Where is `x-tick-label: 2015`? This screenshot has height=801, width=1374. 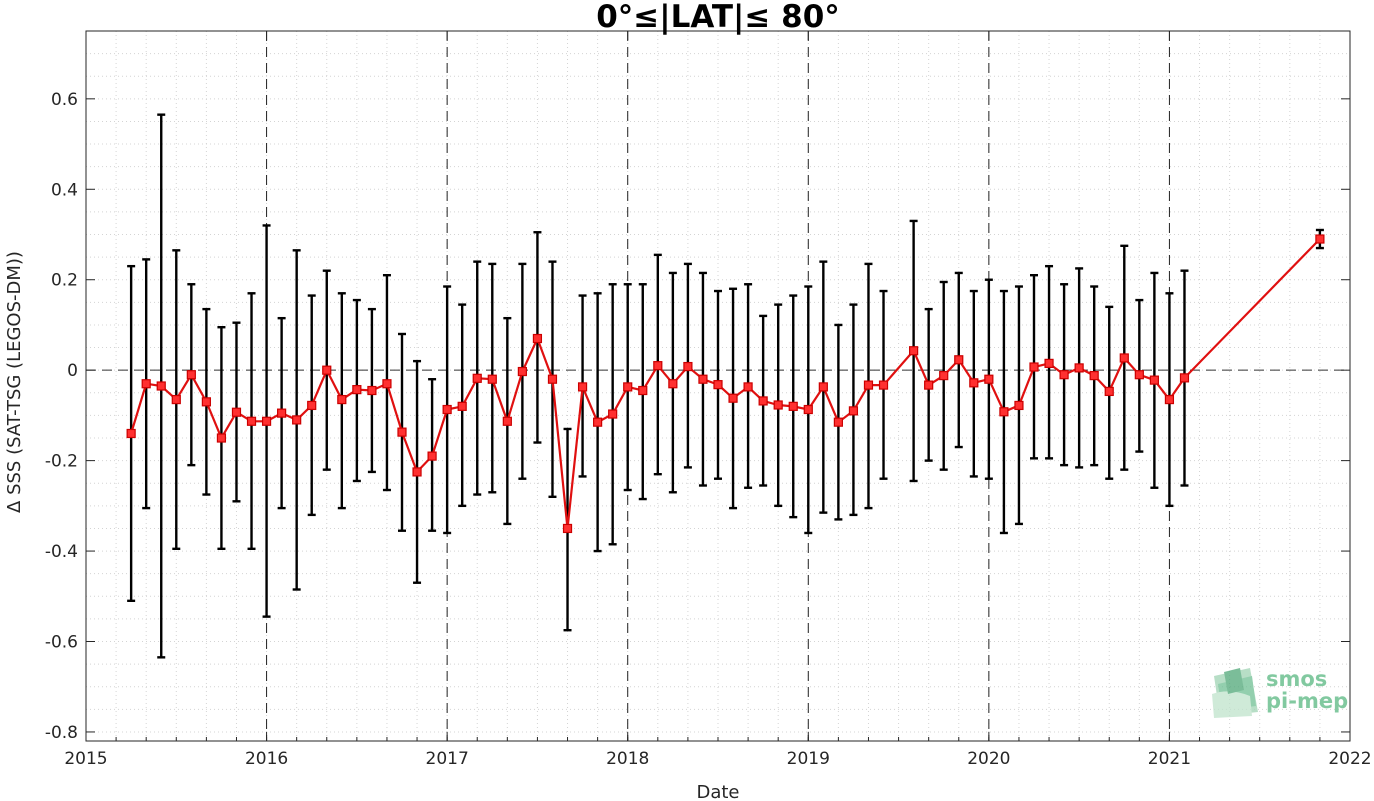 x-tick-label: 2015 is located at coordinates (85, 759).